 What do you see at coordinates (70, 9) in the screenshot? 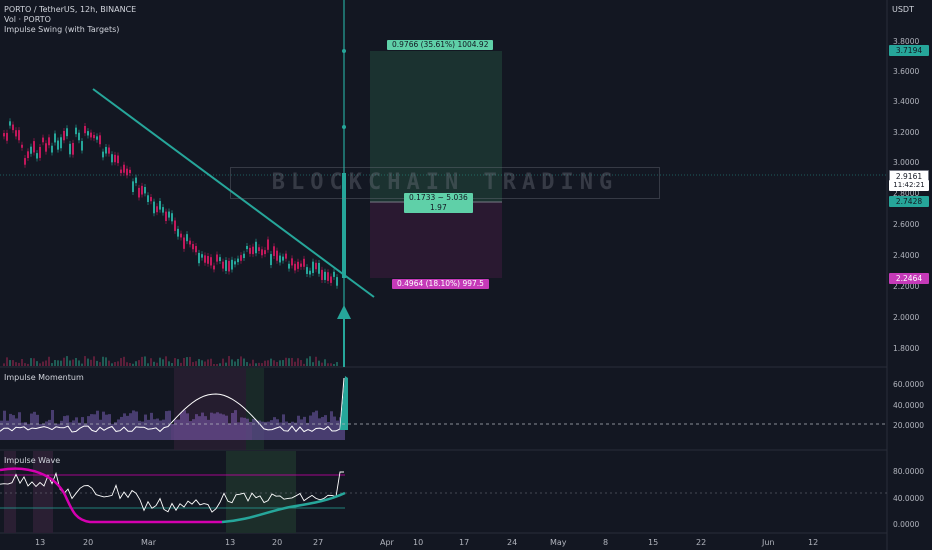
I see `symbol-title: PORTO / TetherUS, 12h, BINANCE` at bounding box center [70, 9].